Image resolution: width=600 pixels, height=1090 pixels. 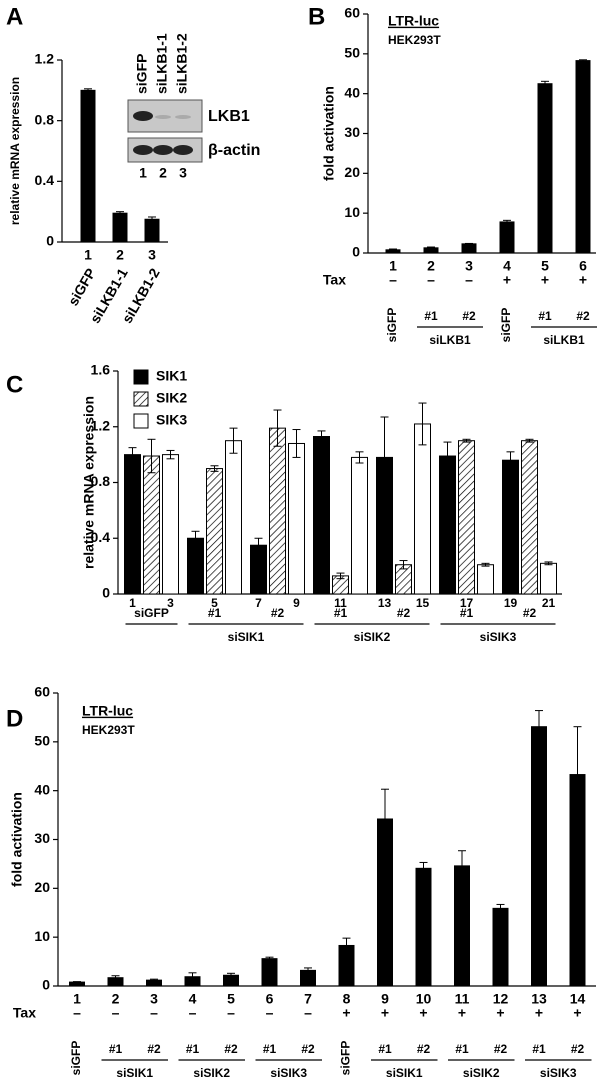 I want to click on y-tick-label: 10, so click(x=42, y=936).